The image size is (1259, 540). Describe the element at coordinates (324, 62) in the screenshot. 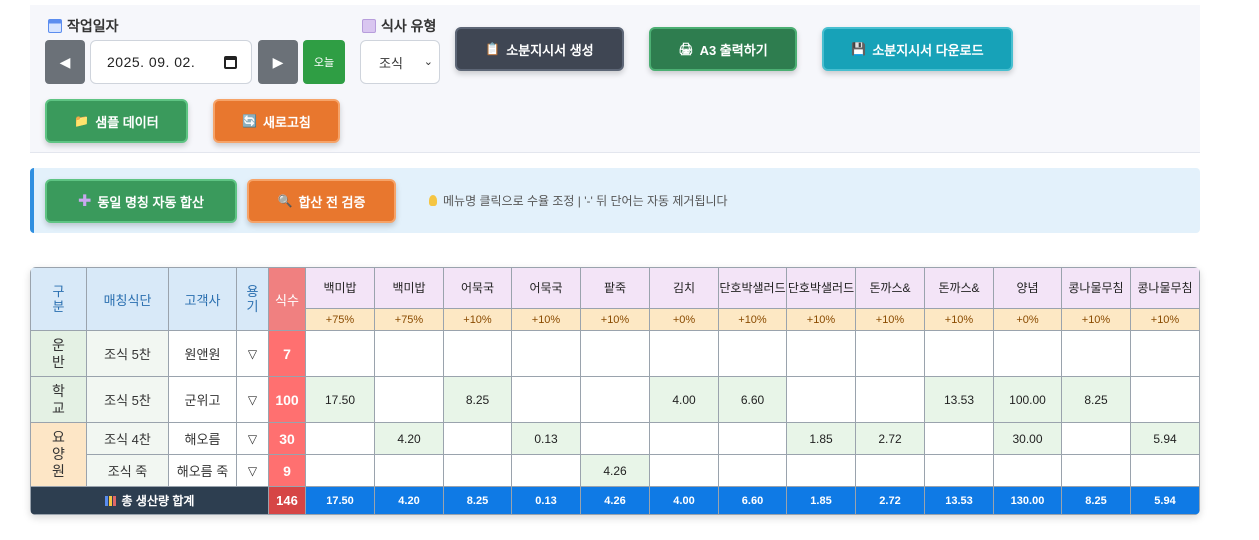

I see `today-button: 오늘` at that location.